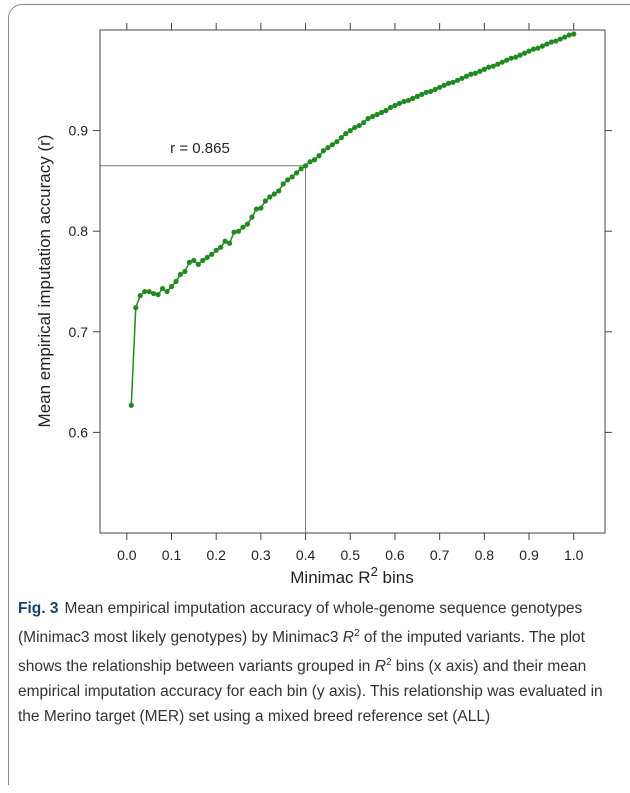 The image size is (630, 793). What do you see at coordinates (395, 555) in the screenshot?
I see `x-tick-label: 0.6` at bounding box center [395, 555].